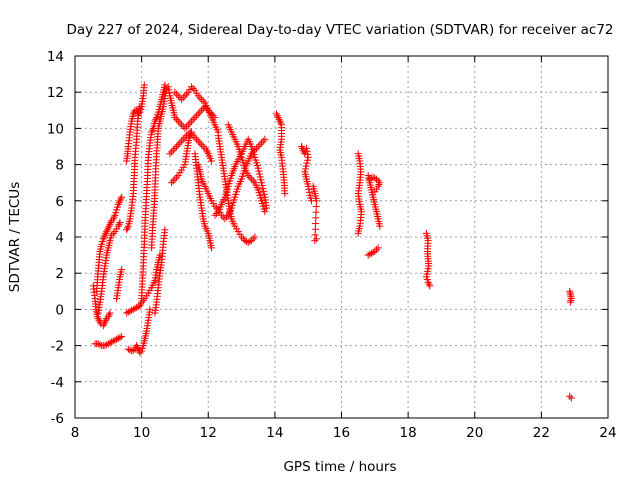 This screenshot has height=480, width=640. Describe the element at coordinates (274, 433) in the screenshot. I see `x-tick-label: 14` at that location.